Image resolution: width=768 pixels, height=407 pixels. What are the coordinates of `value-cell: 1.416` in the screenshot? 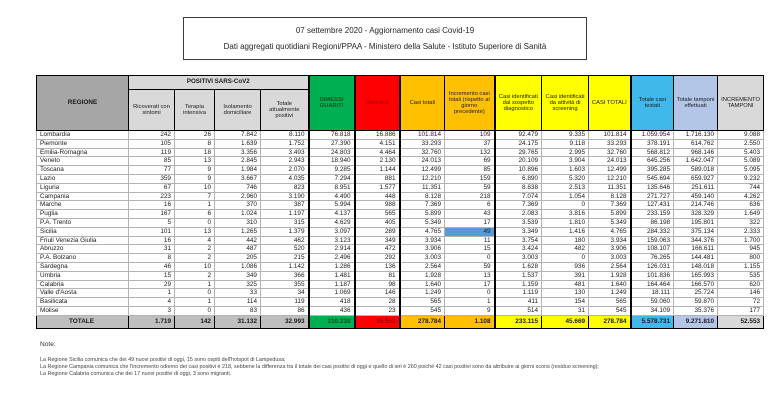 It's located at (565, 231).